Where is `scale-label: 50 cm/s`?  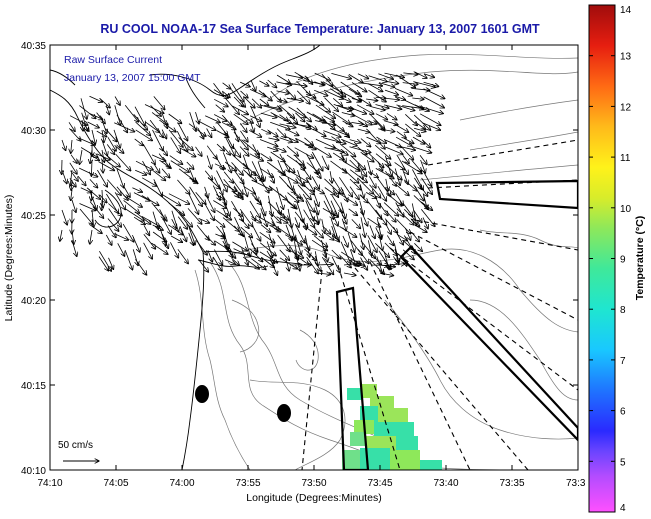
scale-label: 50 cm/s is located at coordinates (75, 445).